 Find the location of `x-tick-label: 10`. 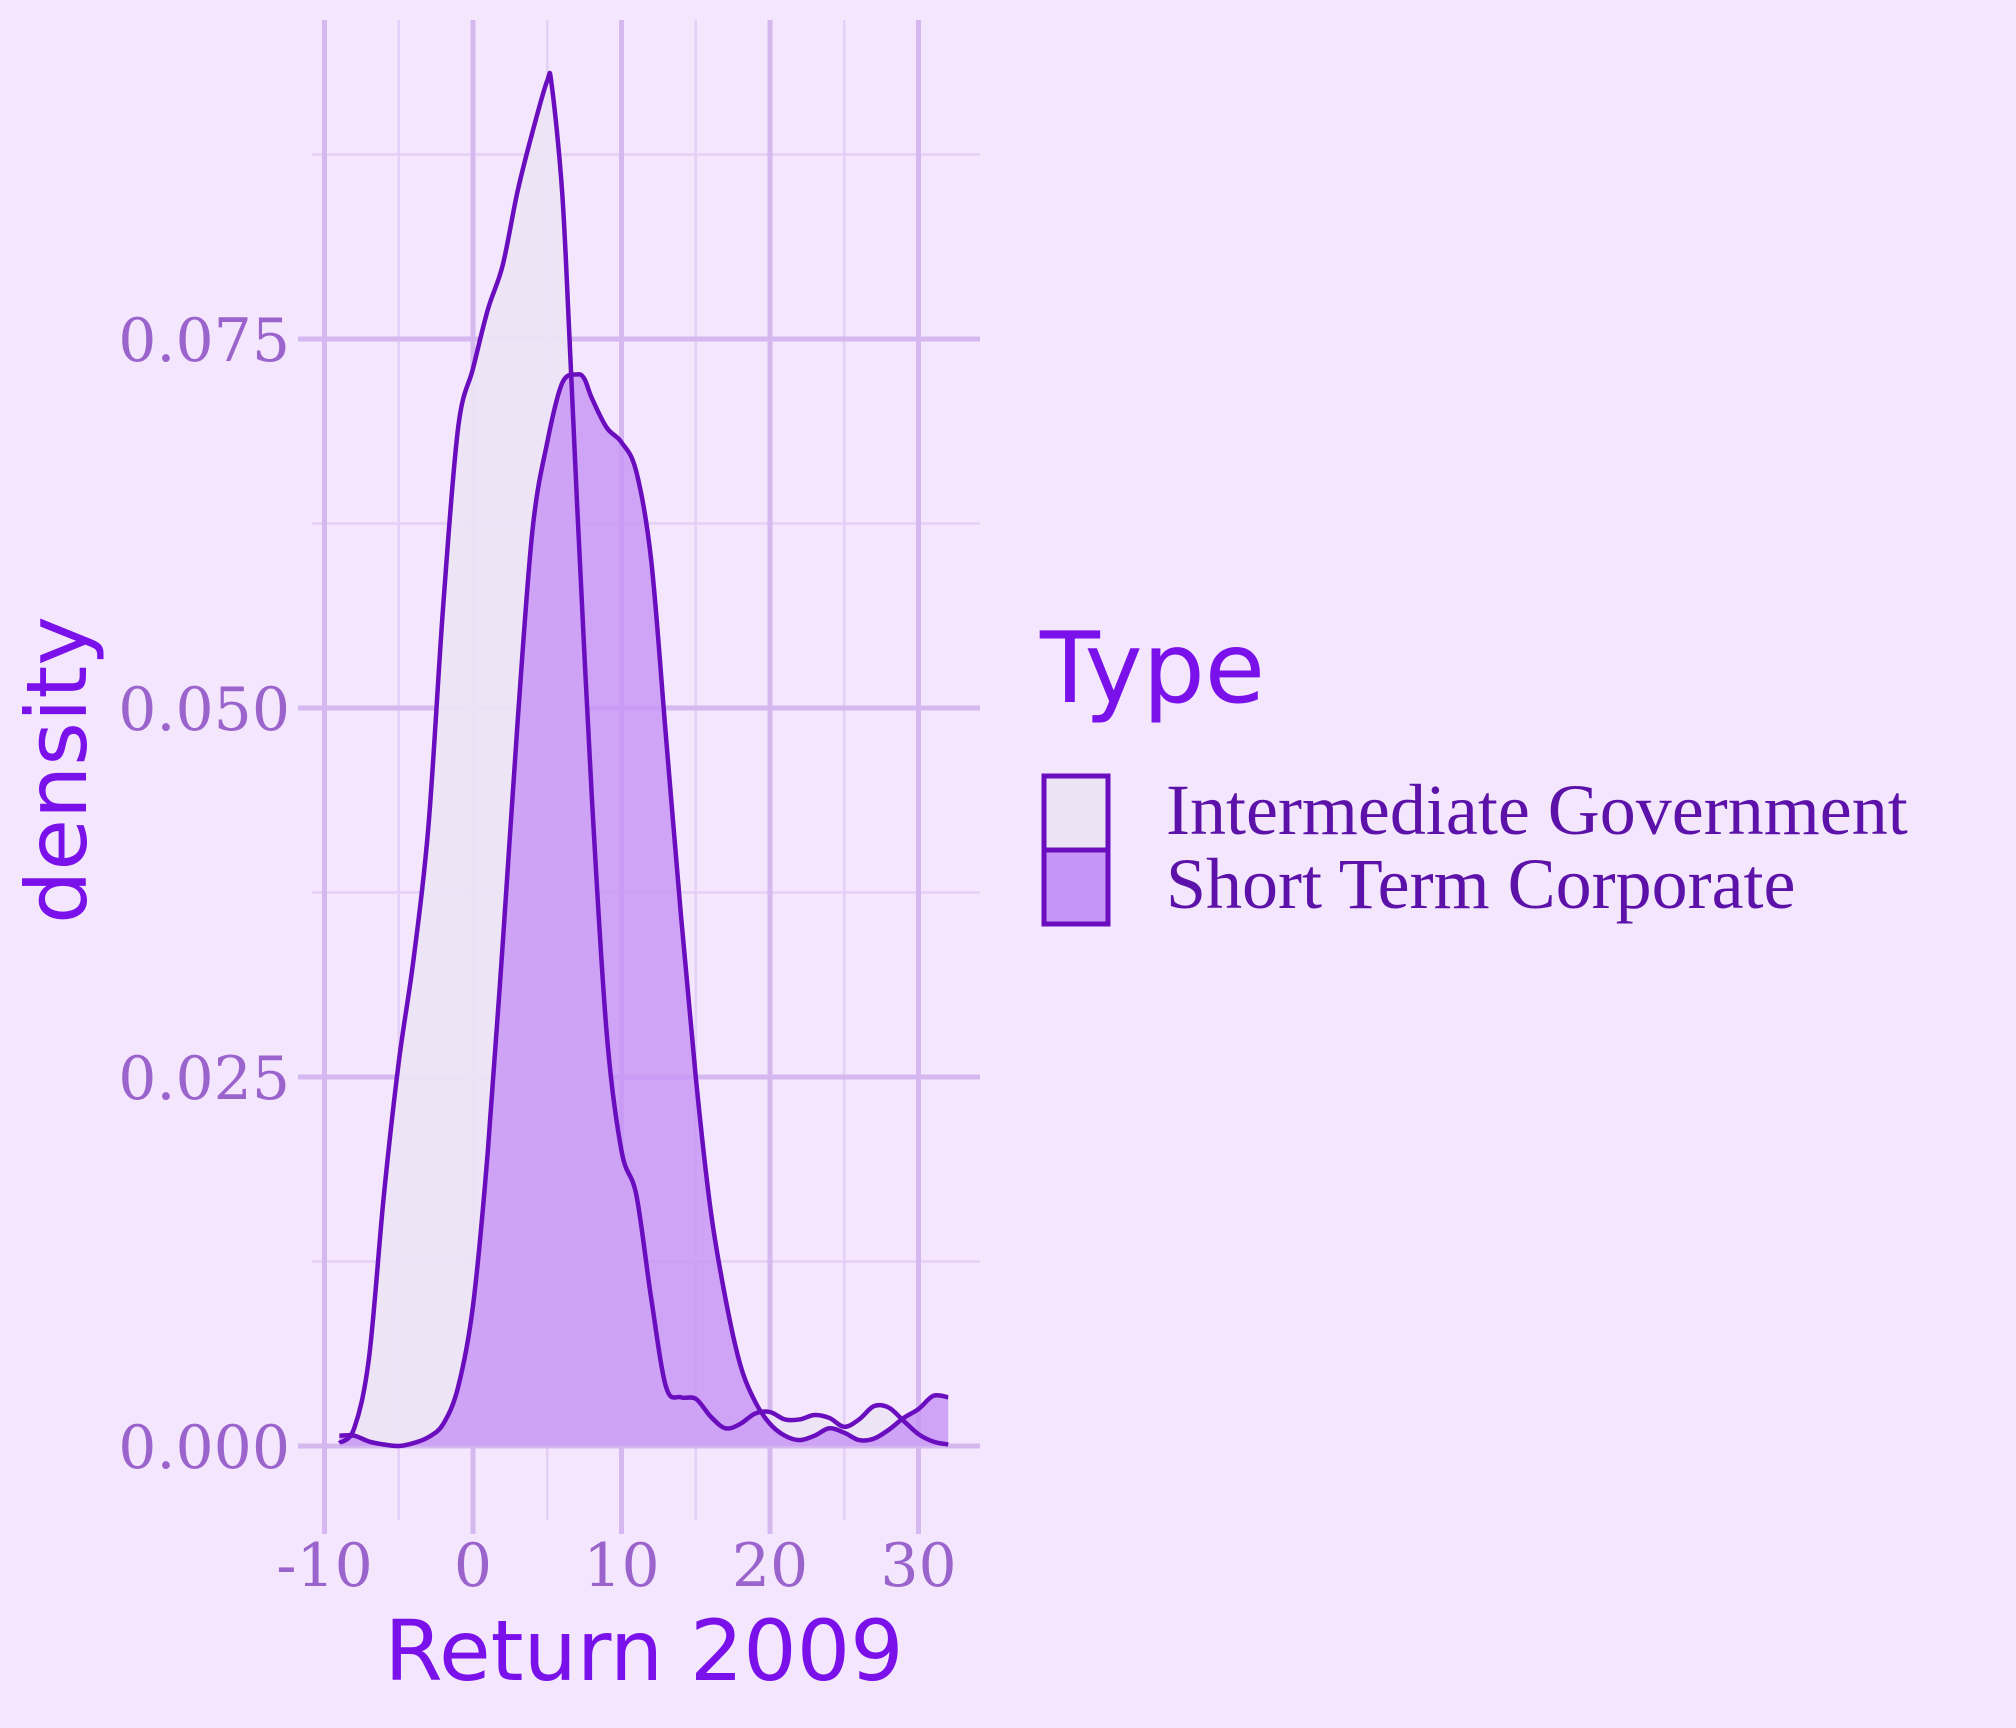

x-tick-label: 10 is located at coordinates (621, 1566).